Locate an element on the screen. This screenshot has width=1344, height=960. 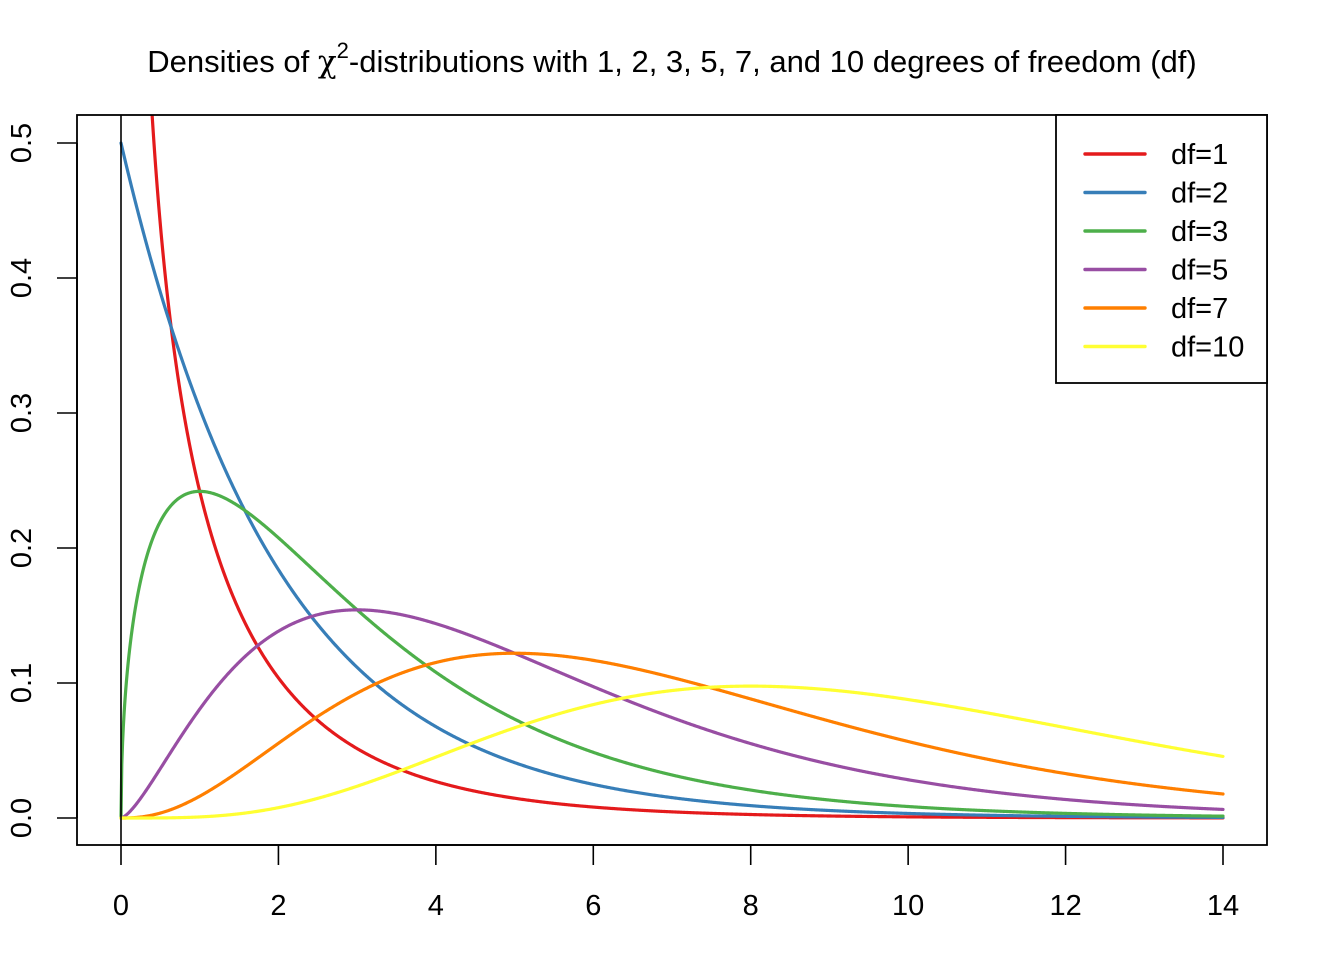
legend-label: df=1 is located at coordinates (1199, 155).